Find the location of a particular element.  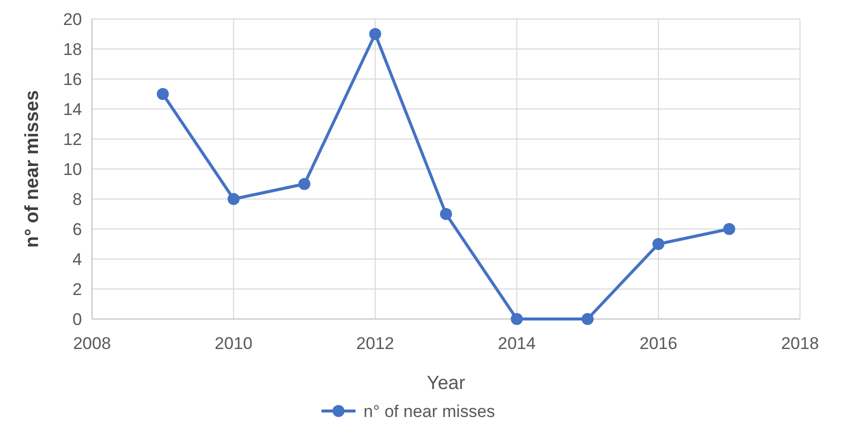

y-tick-label: 10 is located at coordinates (72, 169).